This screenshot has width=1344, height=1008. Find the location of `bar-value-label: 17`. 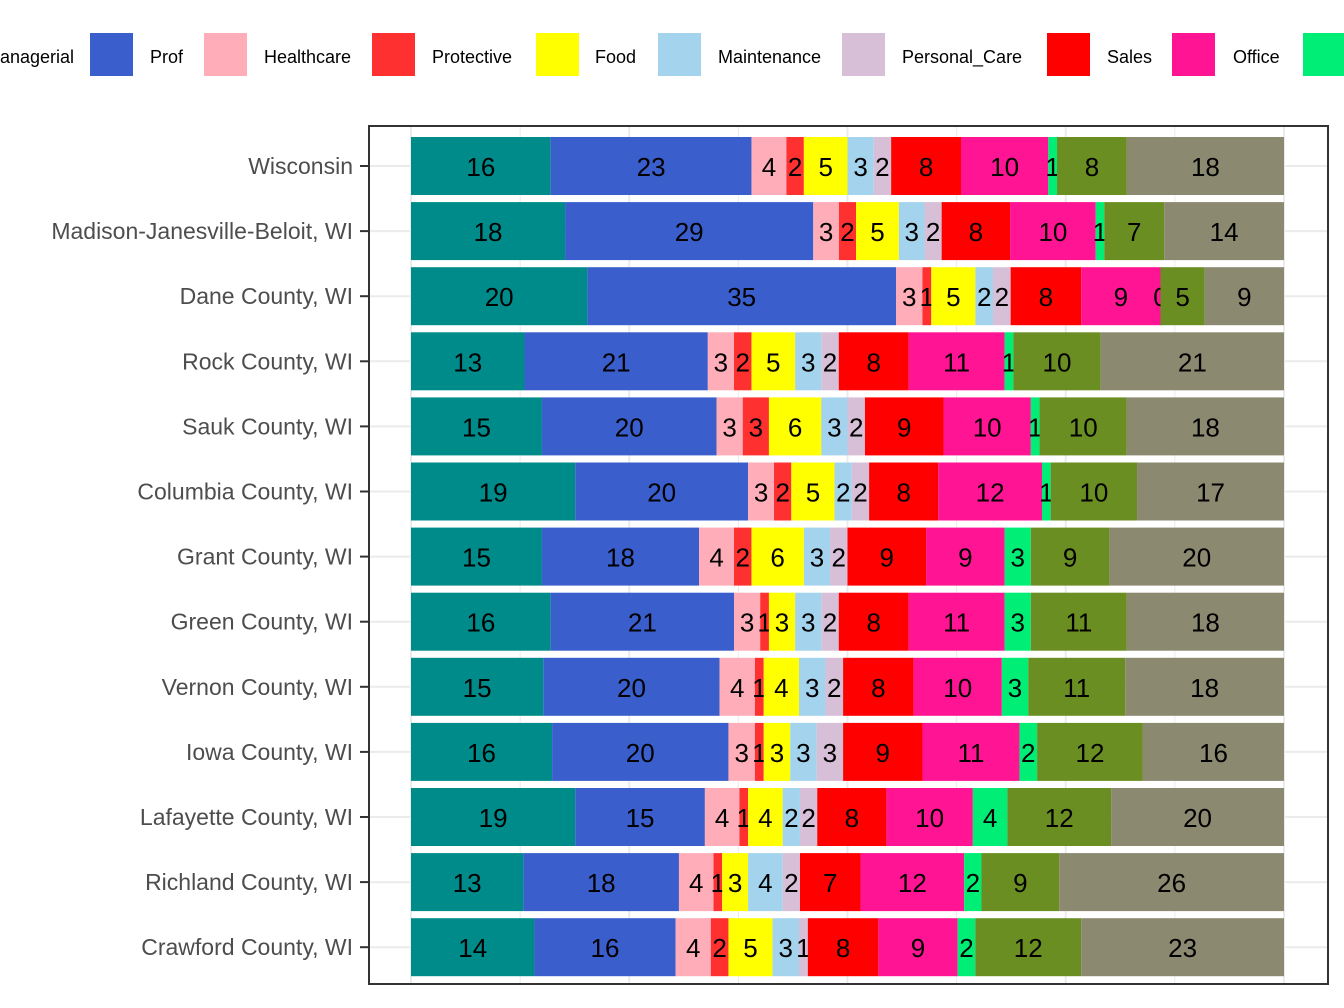

bar-value-label: 17 is located at coordinates (1210, 493).